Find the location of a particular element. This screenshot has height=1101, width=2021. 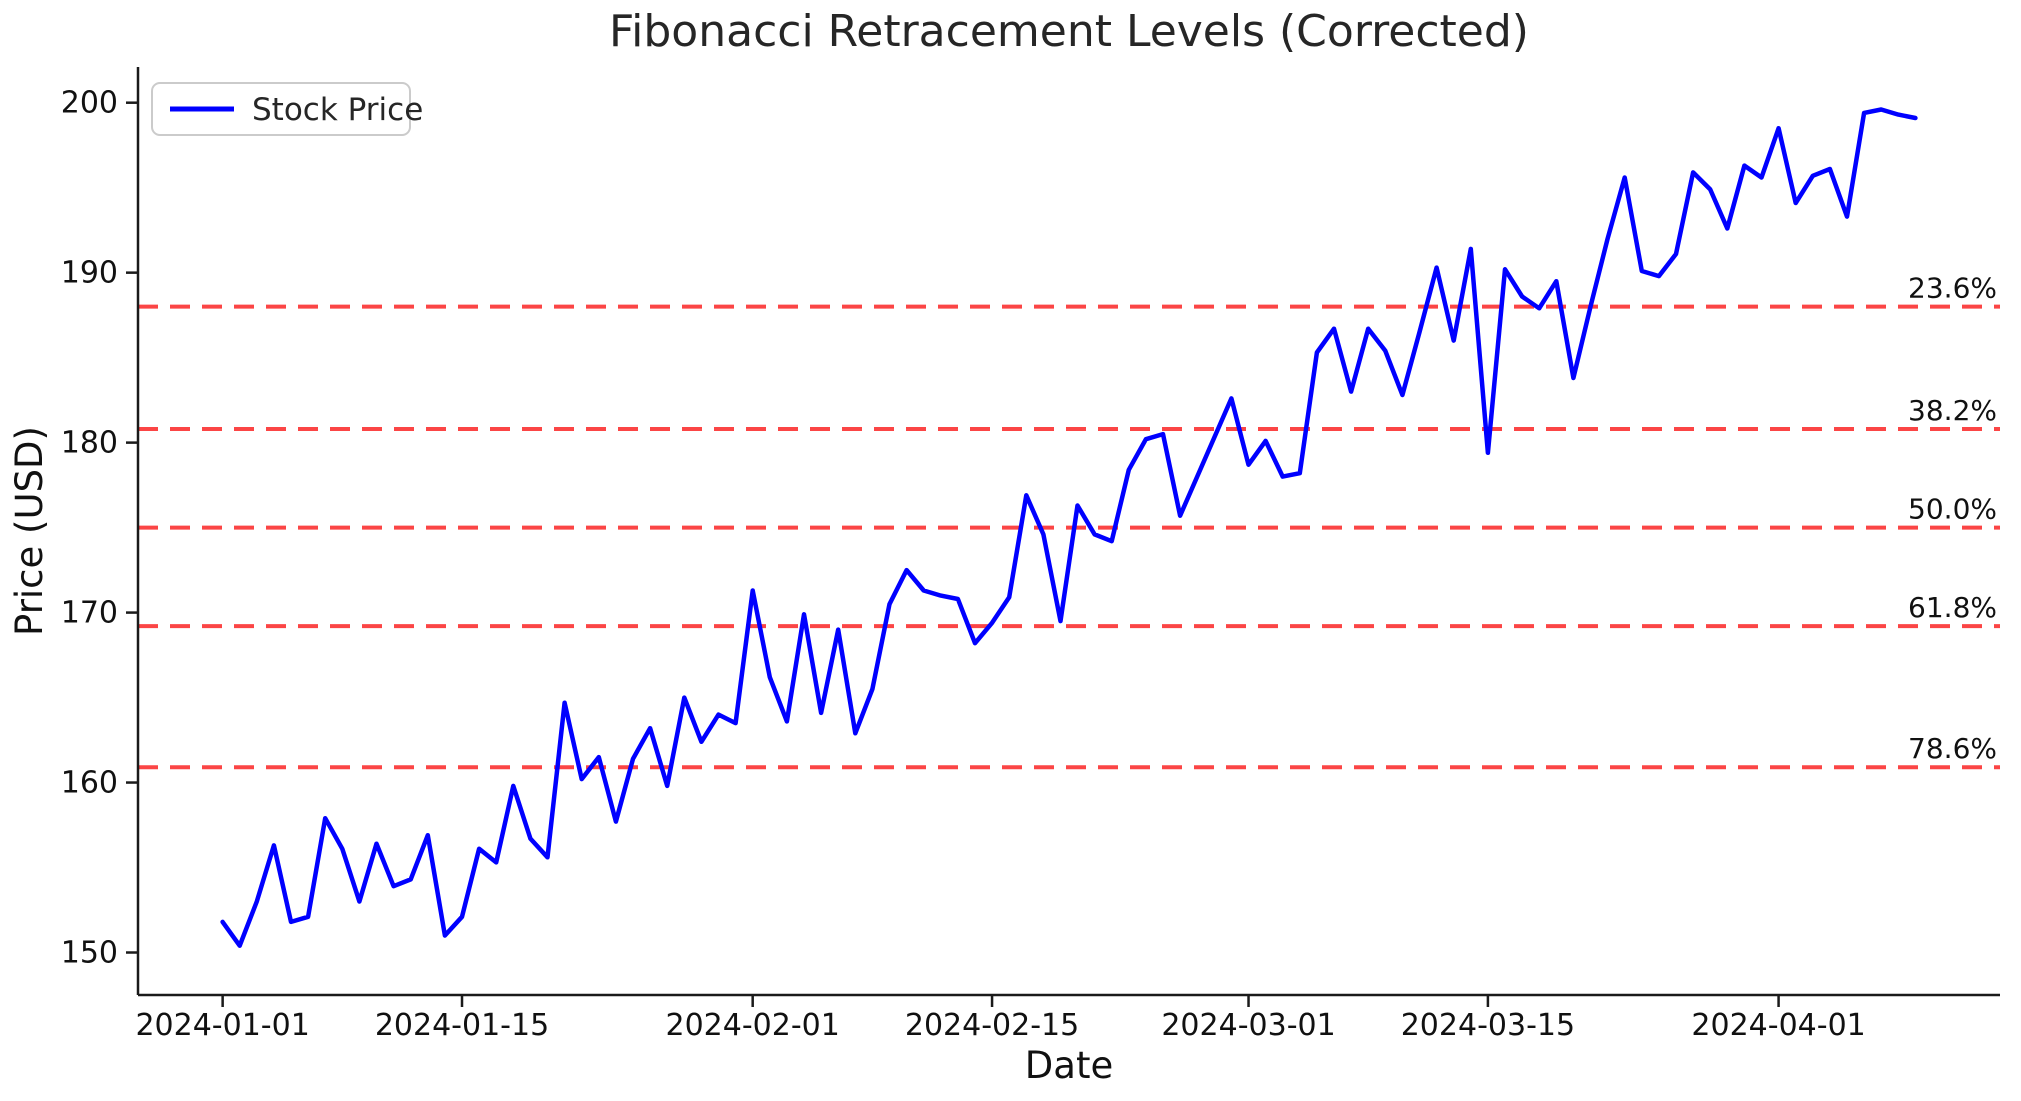

y-tick-label: 150 is located at coordinates (89, 953).